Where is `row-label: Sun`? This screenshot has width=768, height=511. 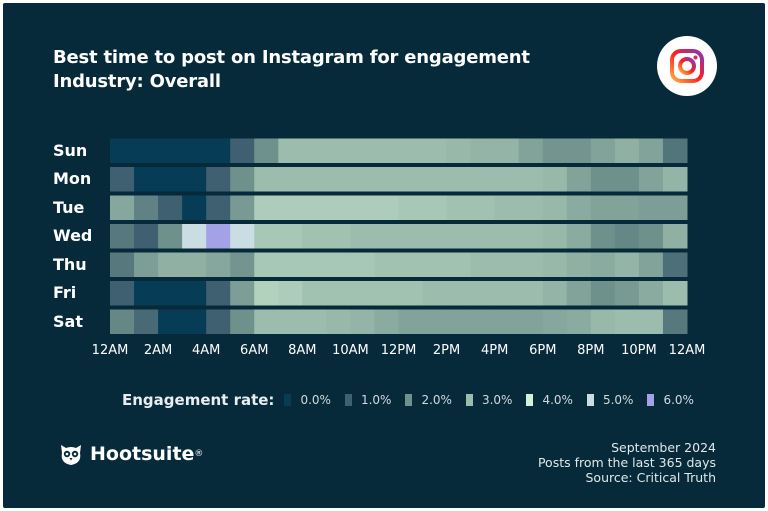 row-label: Sun is located at coordinates (70, 150).